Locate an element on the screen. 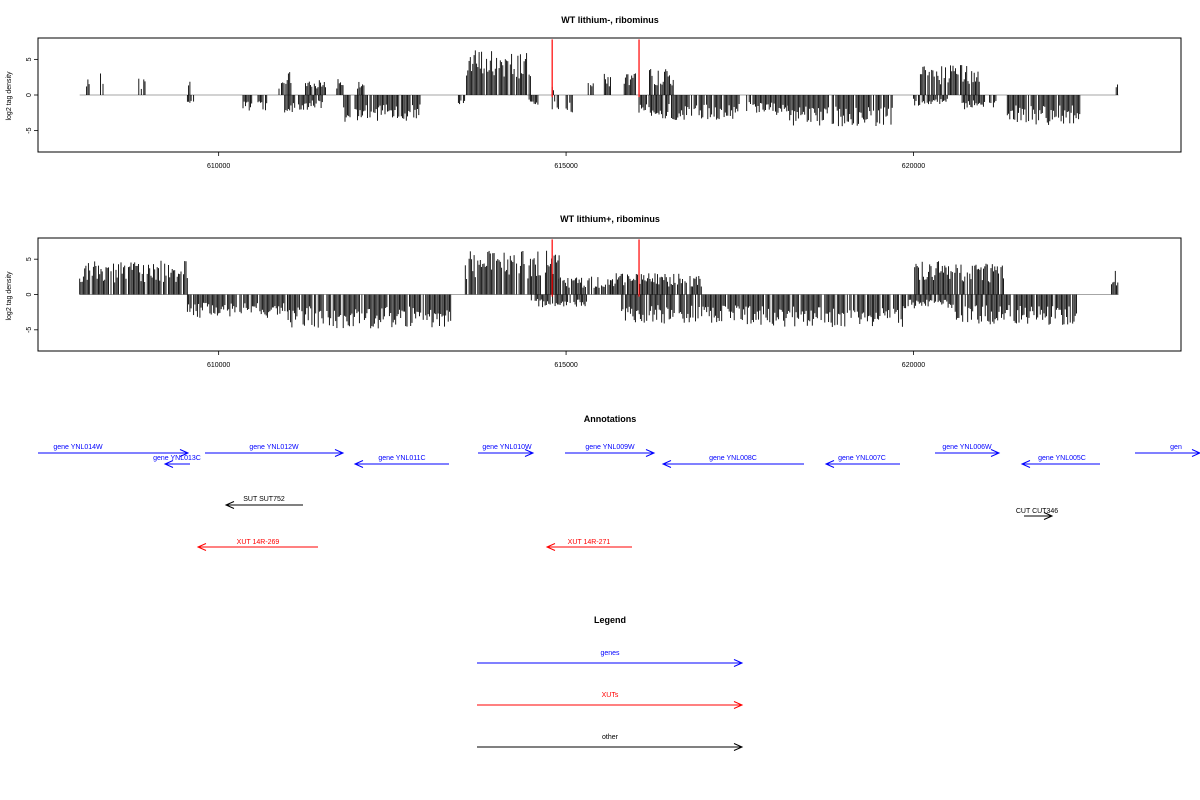 This screenshot has width=1200, height=800. annotation-feature: XUT 14R-271 is located at coordinates (588, 545).